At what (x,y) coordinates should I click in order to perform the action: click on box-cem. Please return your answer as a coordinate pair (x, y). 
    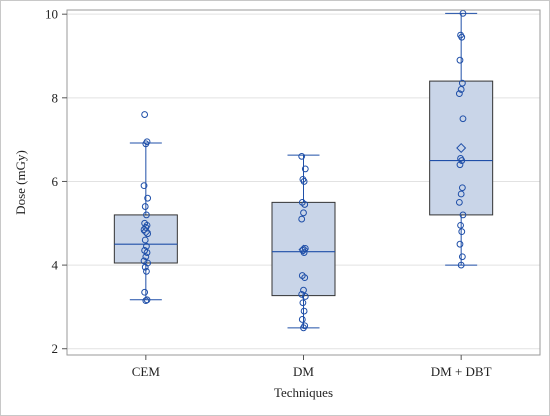
    Looking at the image, I should click on (145, 221).